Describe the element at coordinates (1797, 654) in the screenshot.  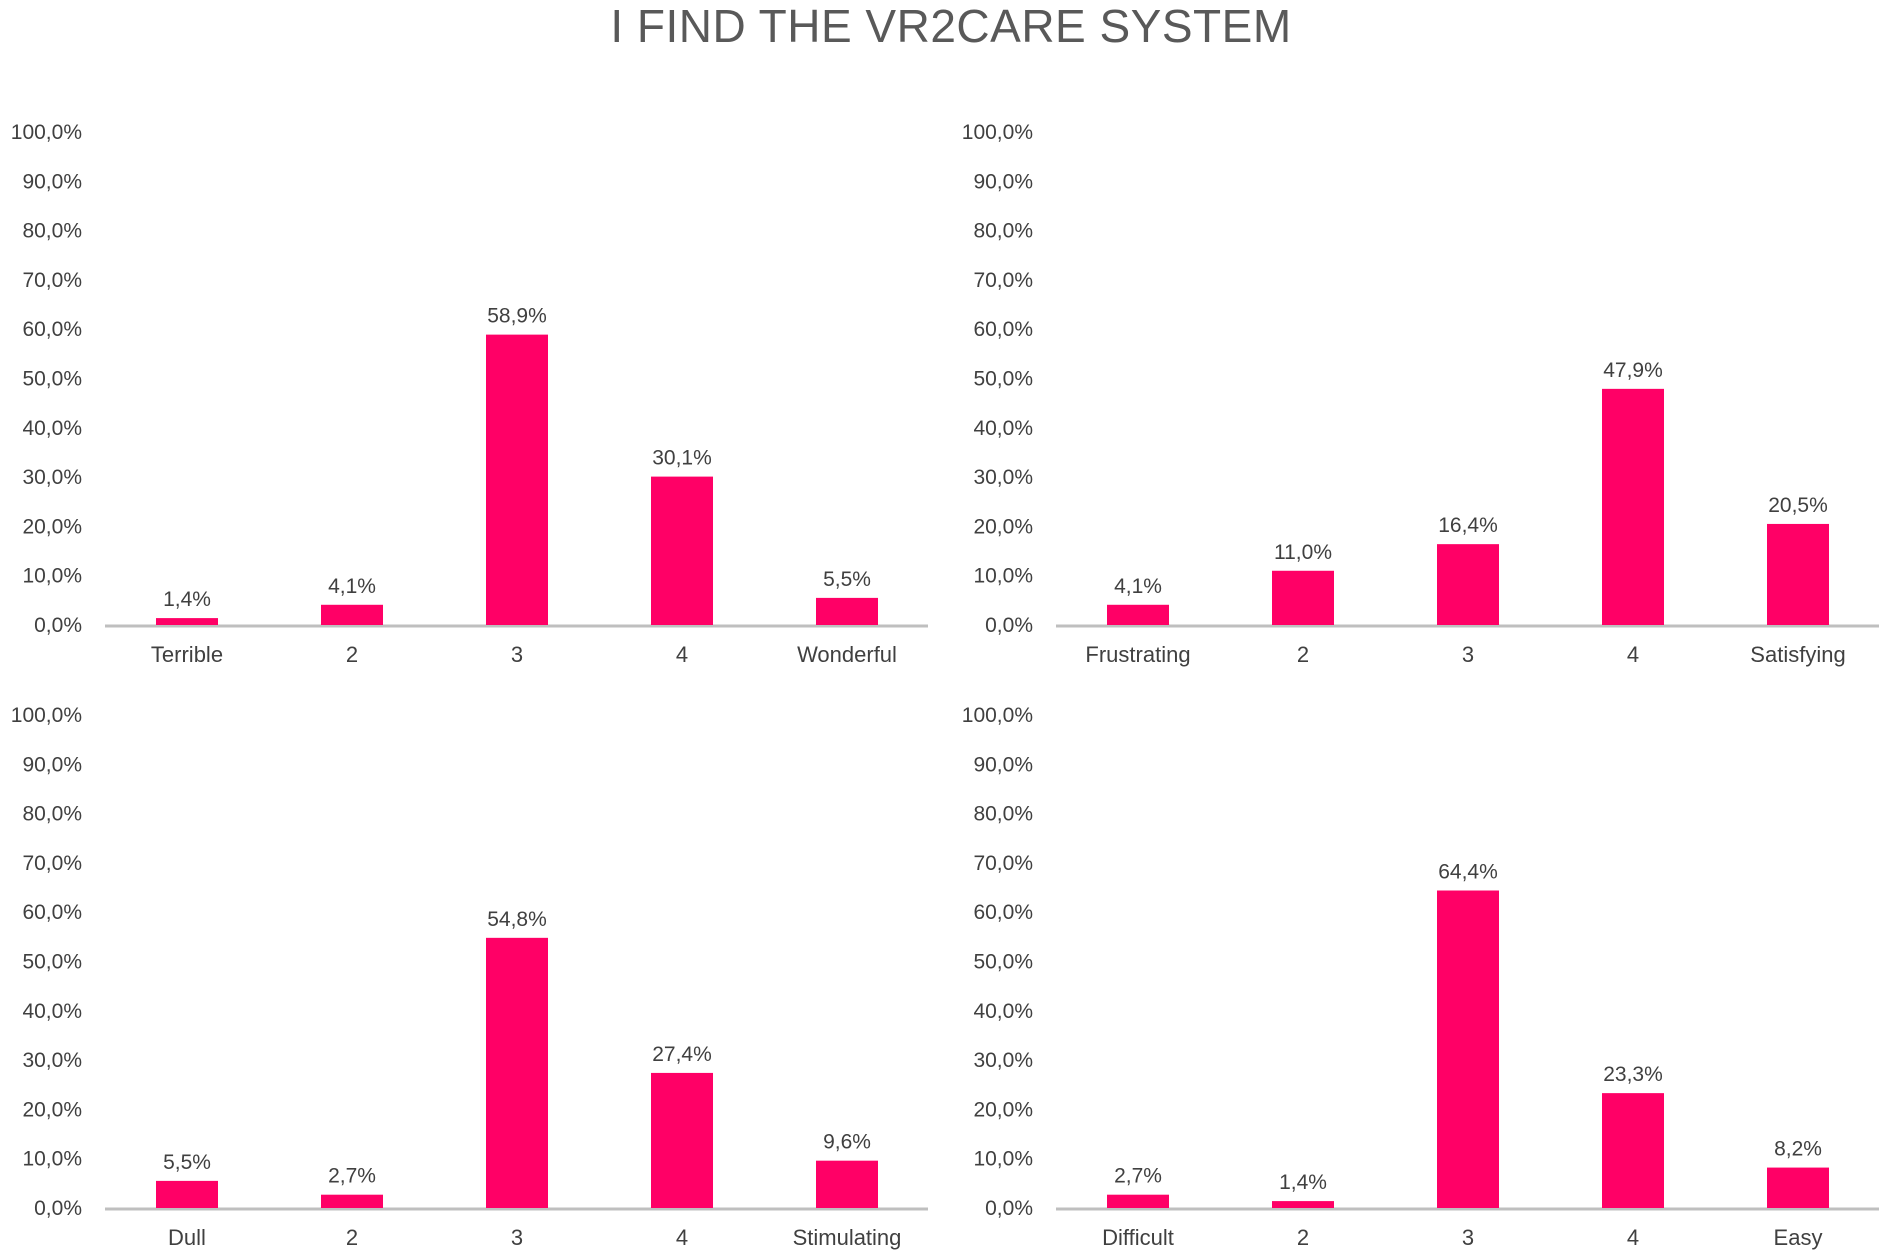
I see `category-label: Satisfying` at that location.